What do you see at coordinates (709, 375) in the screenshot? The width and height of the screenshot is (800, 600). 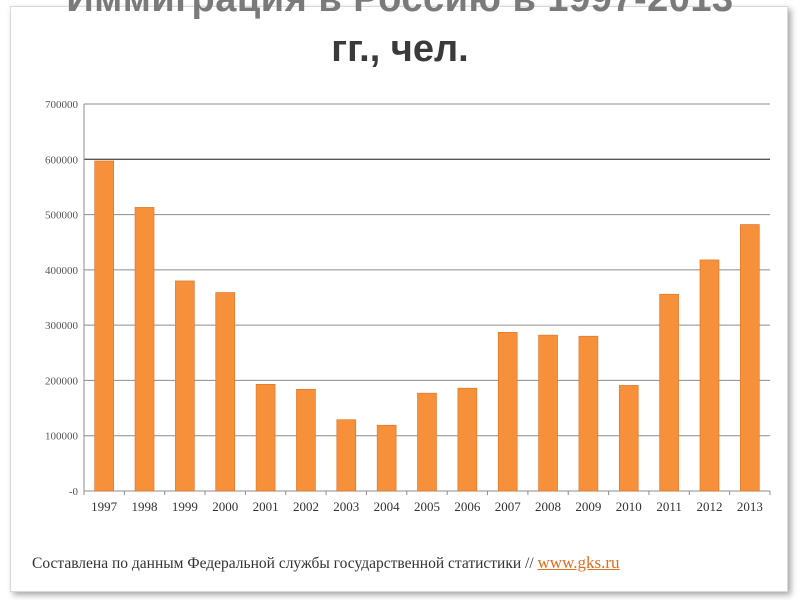 I see `bar-2012` at bounding box center [709, 375].